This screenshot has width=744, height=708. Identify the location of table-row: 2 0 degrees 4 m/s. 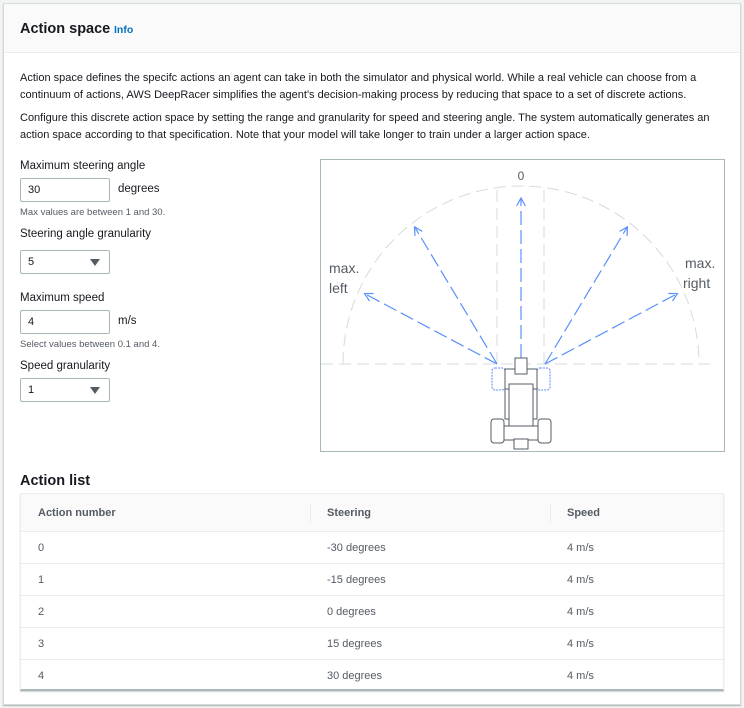
(372, 611).